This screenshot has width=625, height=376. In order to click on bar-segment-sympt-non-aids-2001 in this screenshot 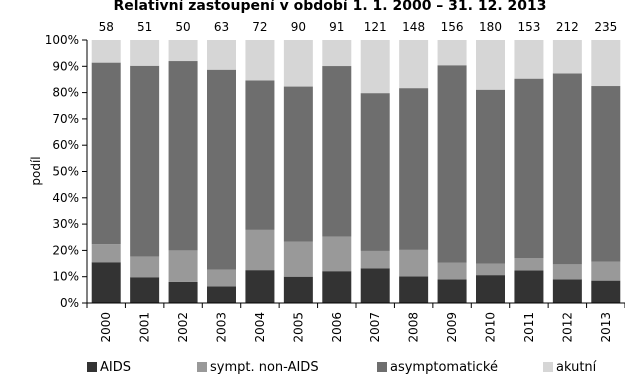, I will do `click(145, 267)`.